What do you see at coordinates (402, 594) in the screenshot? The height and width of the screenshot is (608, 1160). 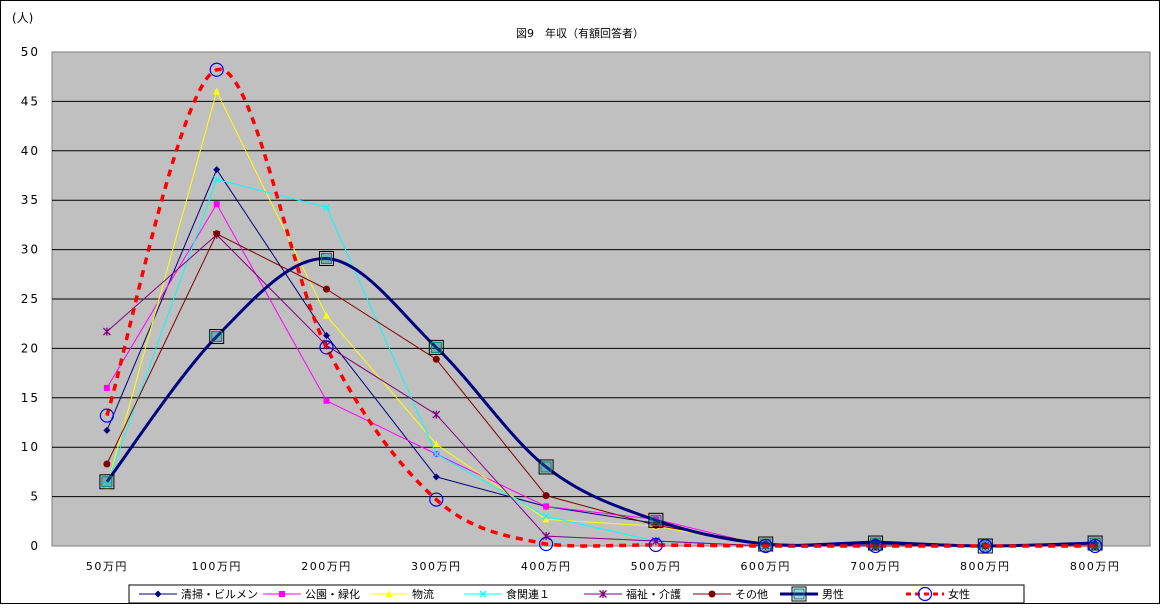 I see `legend-item-butsuryu: 物流` at bounding box center [402, 594].